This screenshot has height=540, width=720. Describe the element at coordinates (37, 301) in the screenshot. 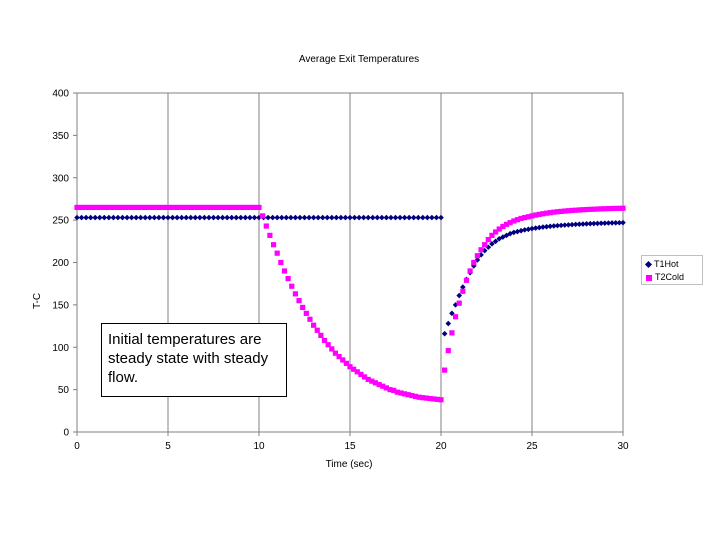

I see `y-axis-label: T-C` at that location.